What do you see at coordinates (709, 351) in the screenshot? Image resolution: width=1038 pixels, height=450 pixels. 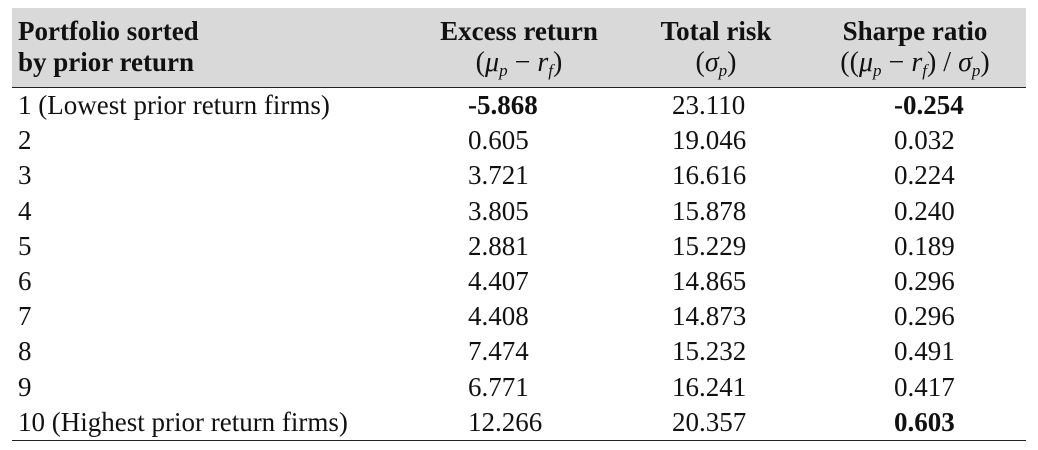 I see `total-risk-value: 15.232` at bounding box center [709, 351].